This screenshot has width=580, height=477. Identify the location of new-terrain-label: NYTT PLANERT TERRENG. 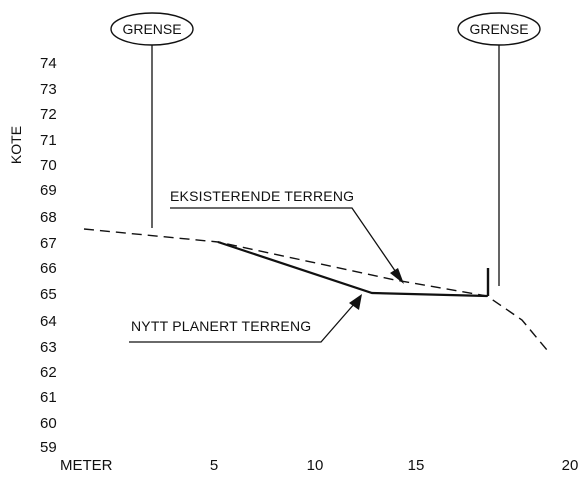
(221, 326).